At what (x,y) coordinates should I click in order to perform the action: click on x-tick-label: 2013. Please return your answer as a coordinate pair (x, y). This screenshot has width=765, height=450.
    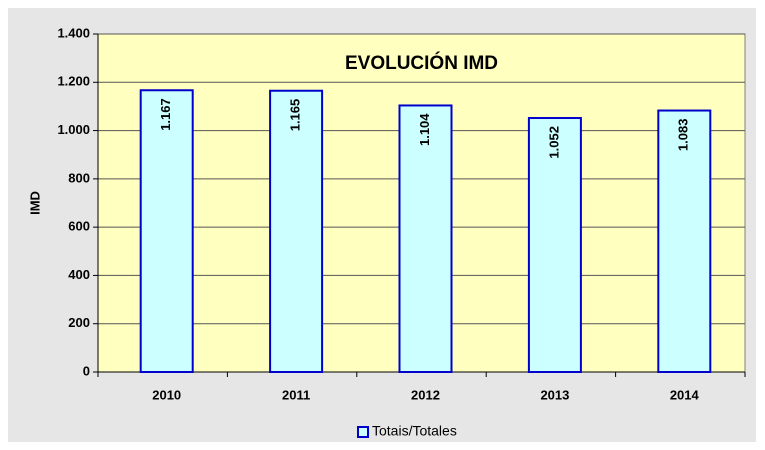
    Looking at the image, I should click on (554, 394).